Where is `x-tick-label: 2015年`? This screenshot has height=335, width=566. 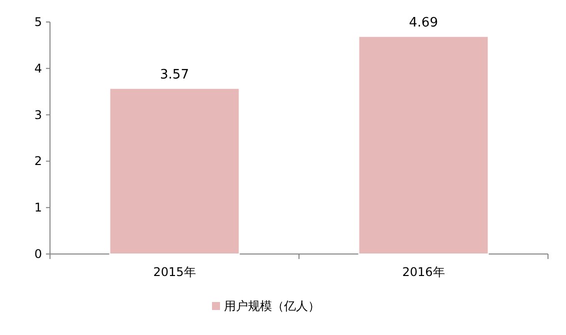
x-tick-label: 2015年 is located at coordinates (174, 272).